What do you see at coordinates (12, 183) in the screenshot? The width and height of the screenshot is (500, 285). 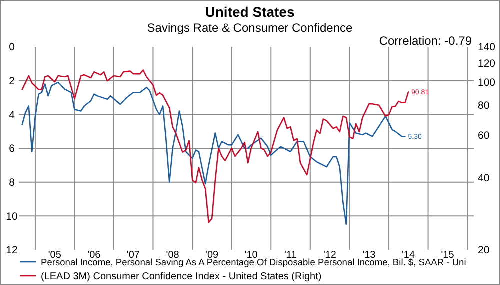 I see `y-tick-label: 8` at bounding box center [12, 183].